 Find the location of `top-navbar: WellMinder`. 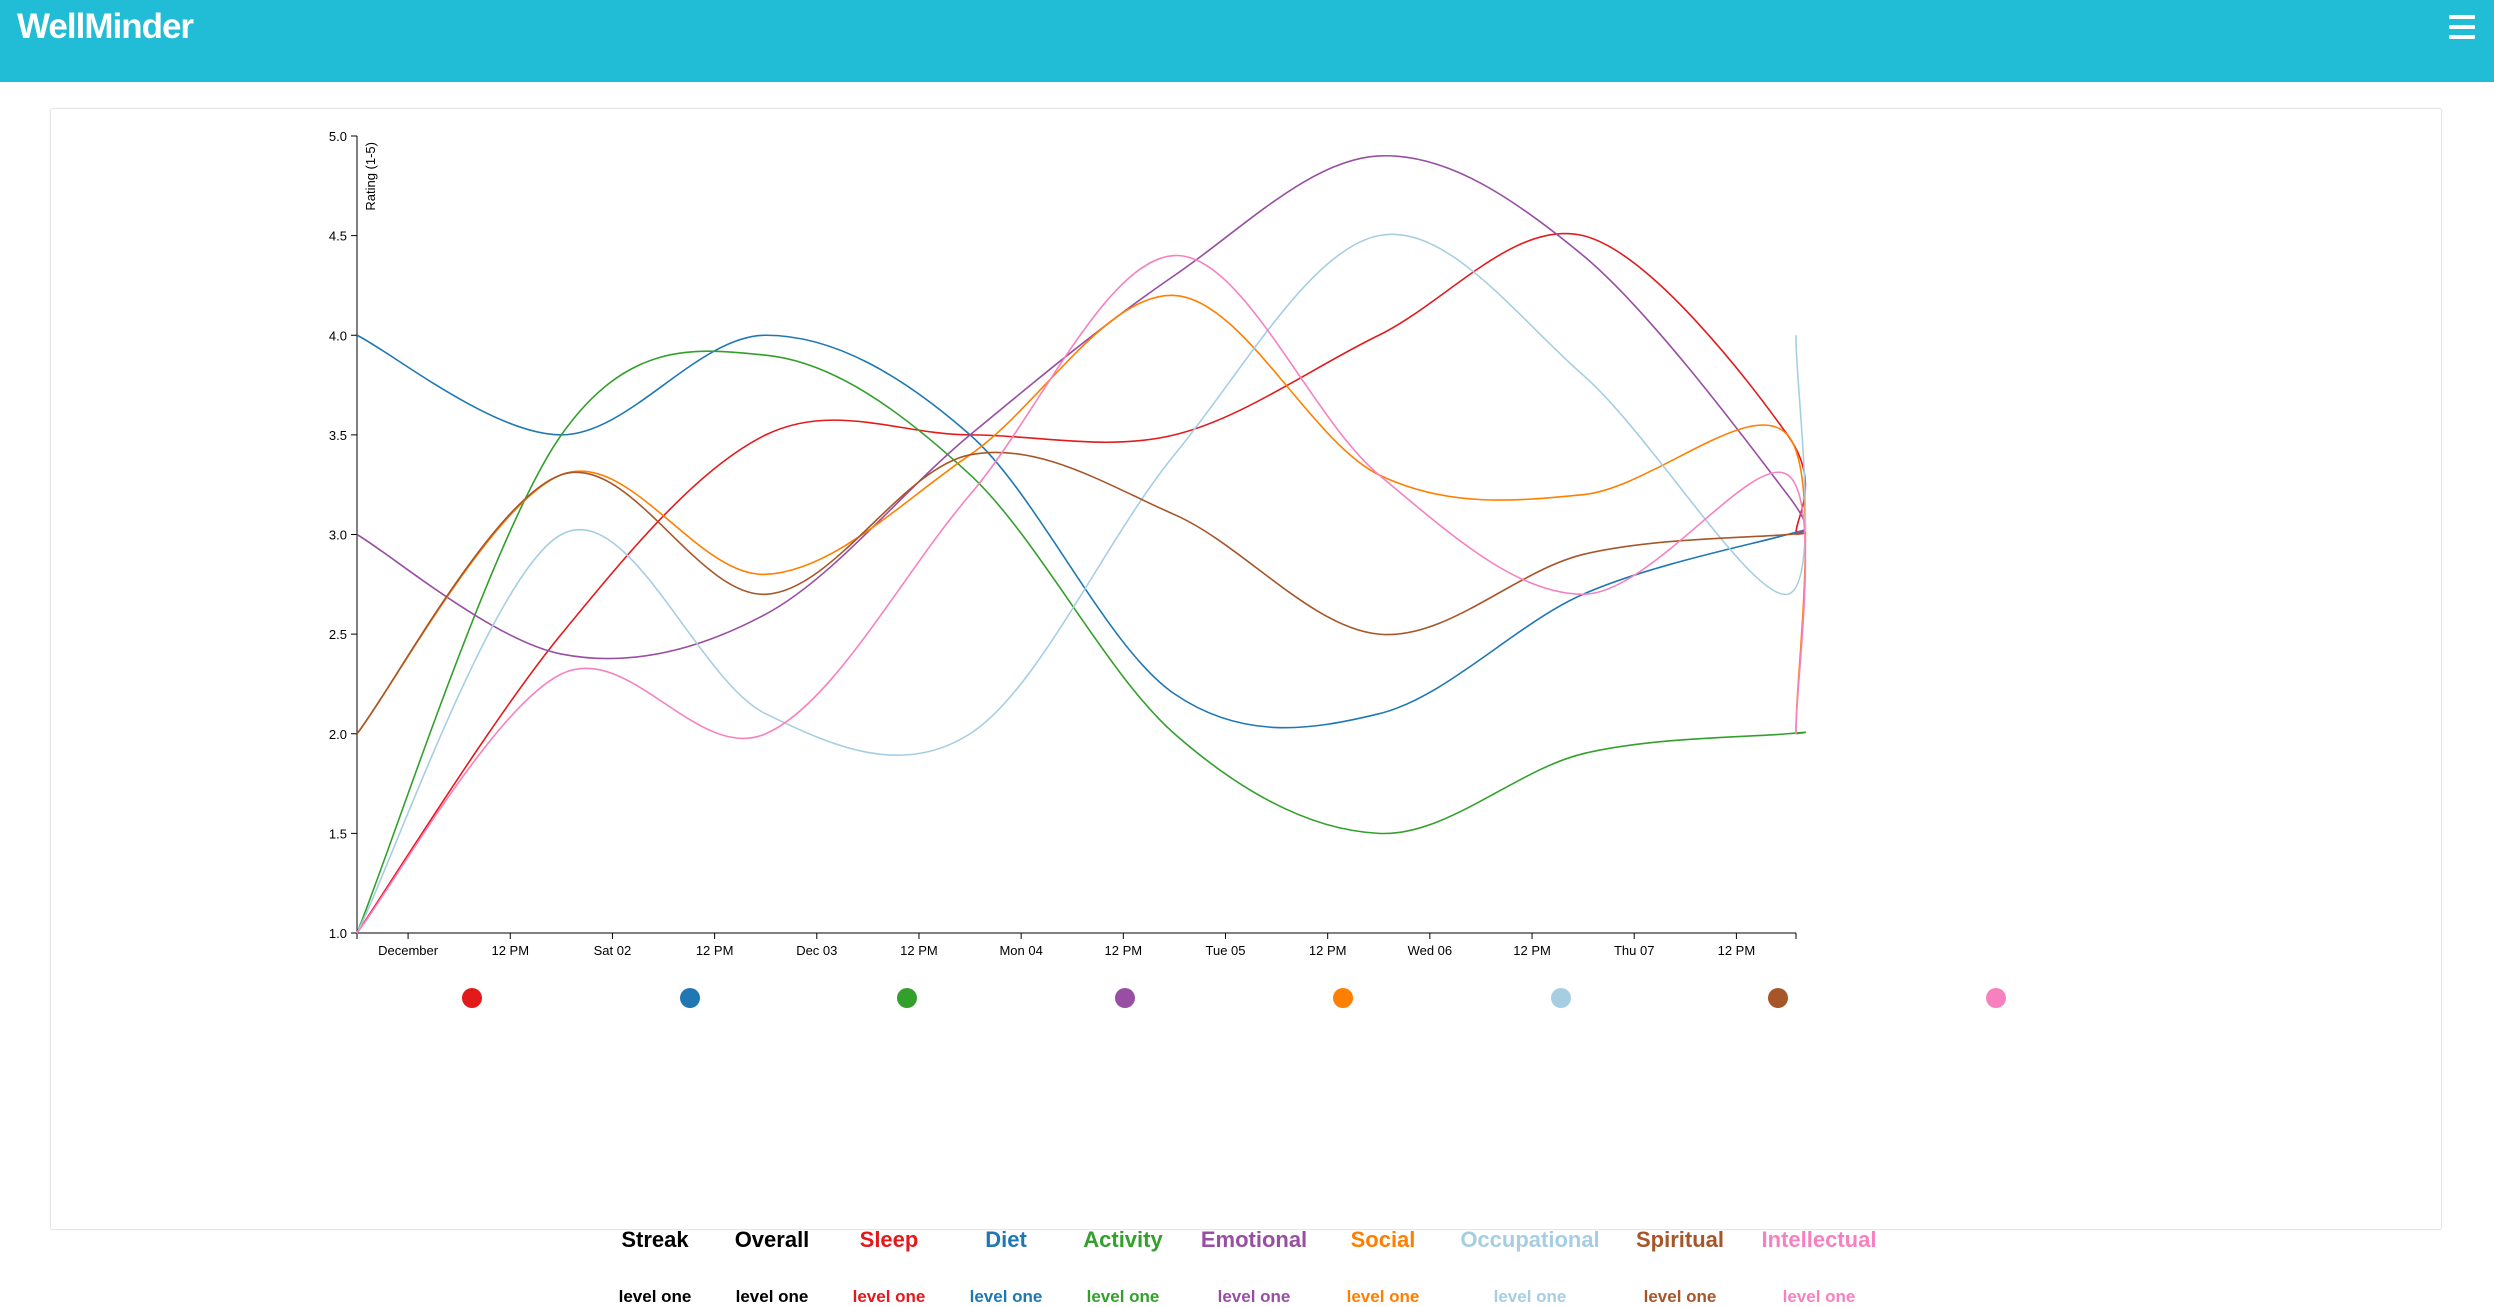

top-navbar: WellMinder is located at coordinates (1247, 41).